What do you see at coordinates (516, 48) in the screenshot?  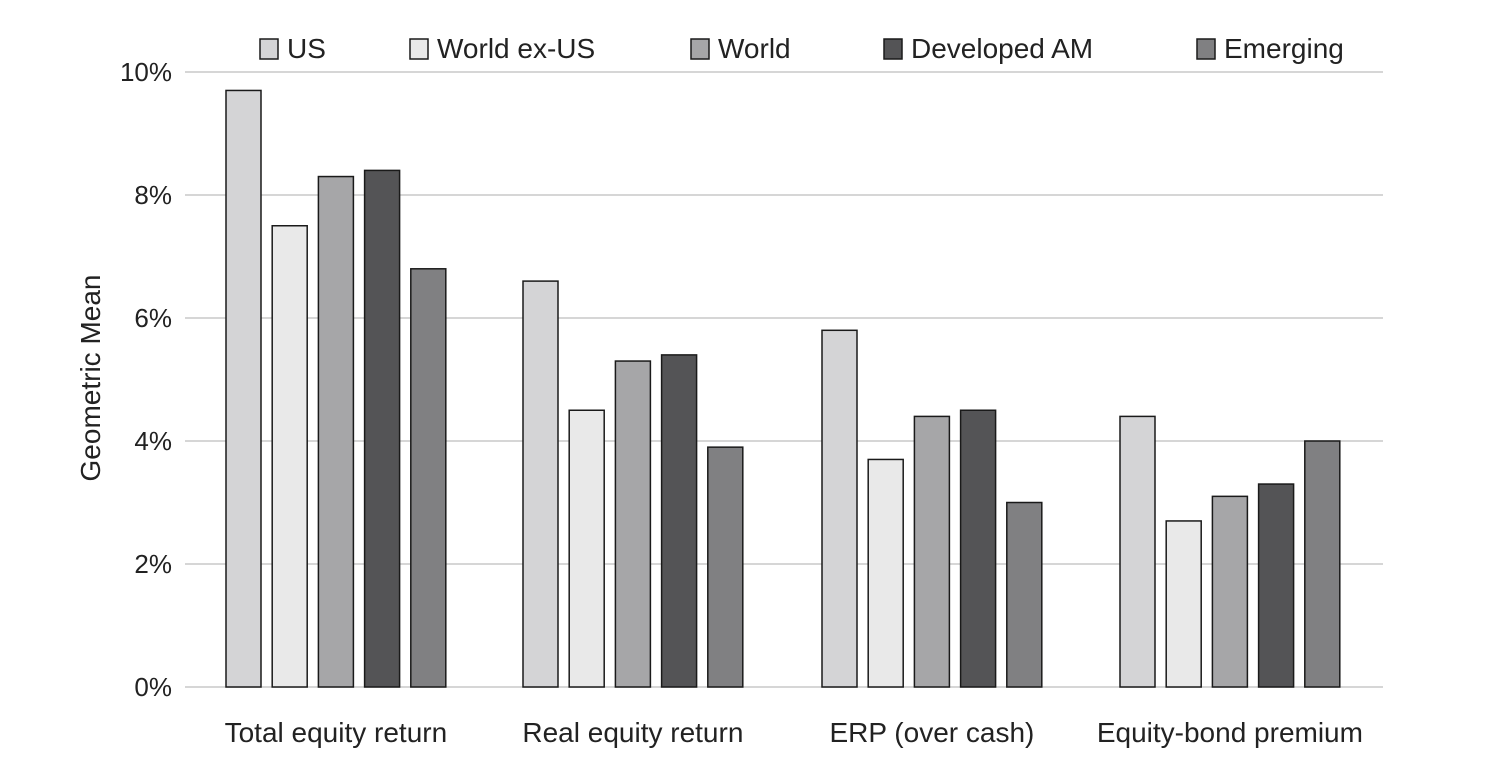 I see `legend-label: World ex-US` at bounding box center [516, 48].